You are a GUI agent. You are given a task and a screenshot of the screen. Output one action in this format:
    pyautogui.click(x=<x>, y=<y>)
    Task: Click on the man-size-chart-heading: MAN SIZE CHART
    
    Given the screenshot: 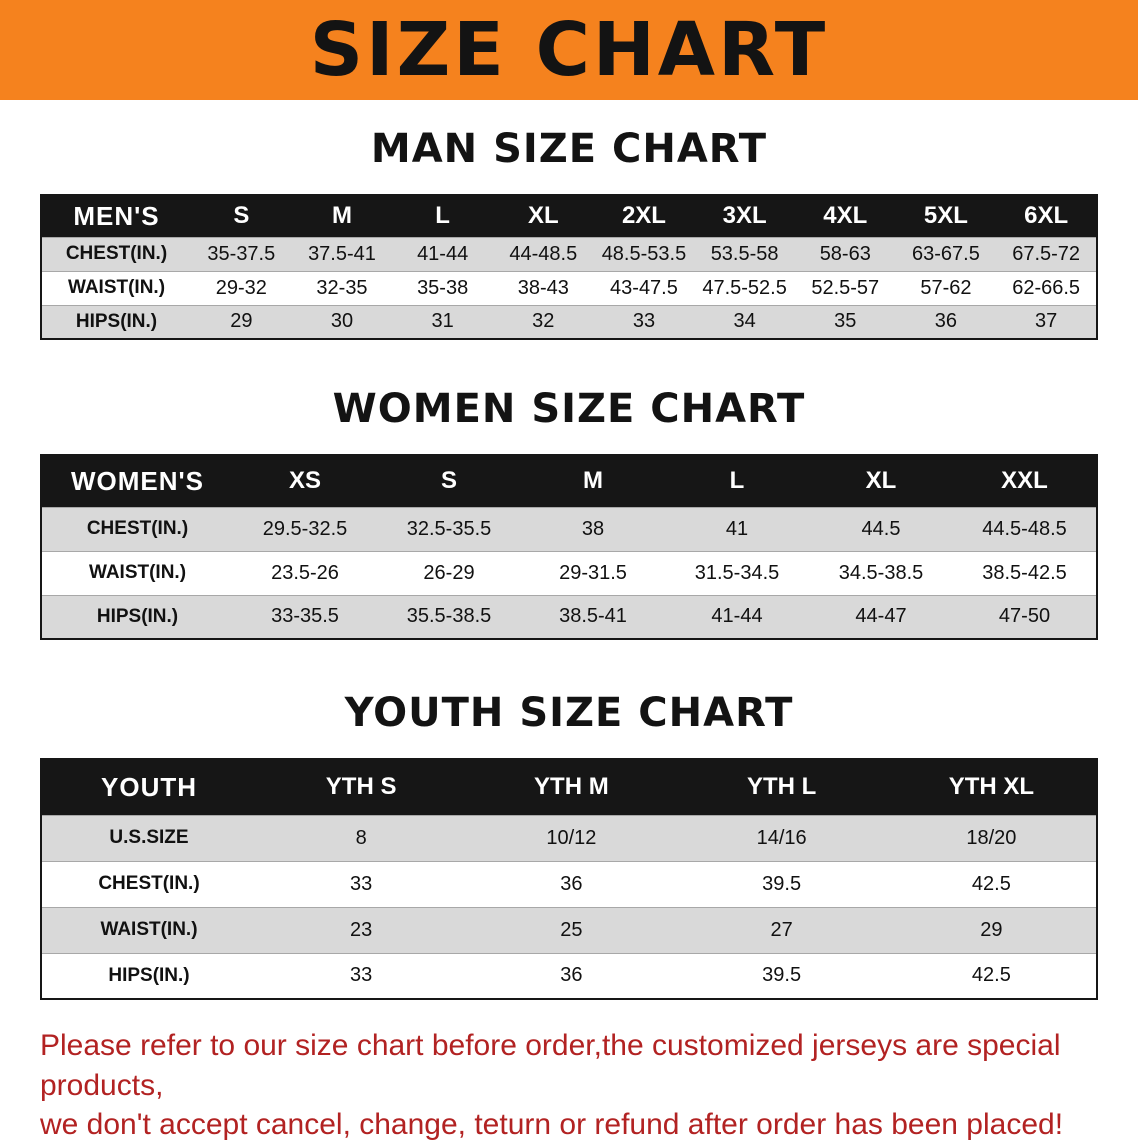 What is the action you would take?
    pyautogui.click(x=569, y=149)
    